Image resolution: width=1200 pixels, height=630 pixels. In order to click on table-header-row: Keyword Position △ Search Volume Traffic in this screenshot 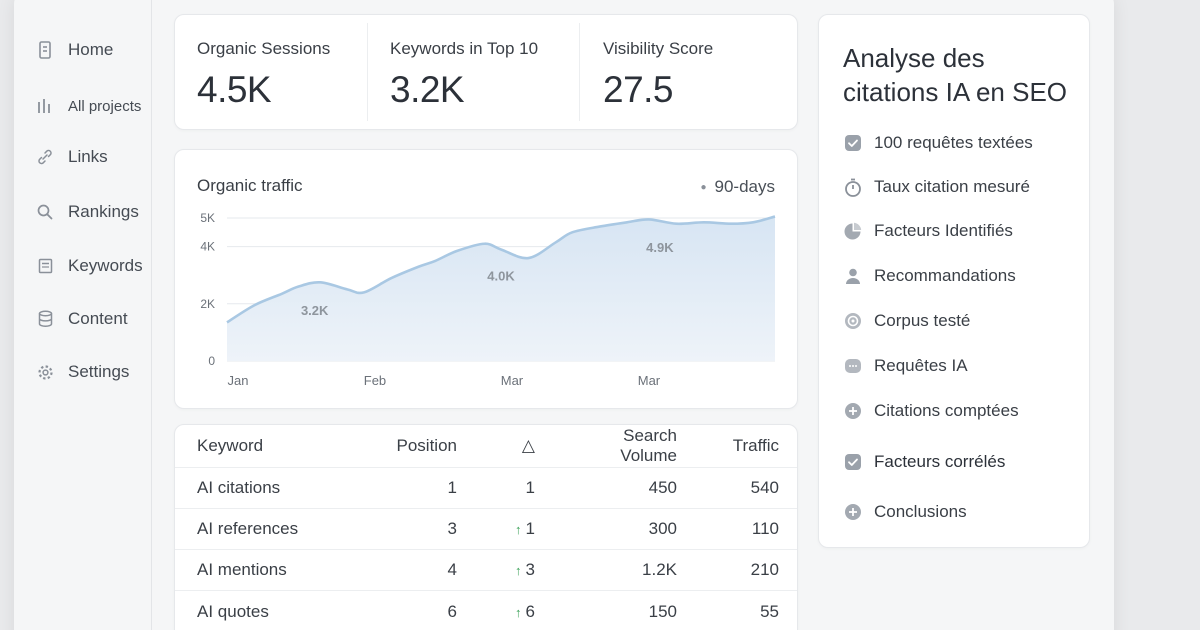, I will do `click(486, 446)`.